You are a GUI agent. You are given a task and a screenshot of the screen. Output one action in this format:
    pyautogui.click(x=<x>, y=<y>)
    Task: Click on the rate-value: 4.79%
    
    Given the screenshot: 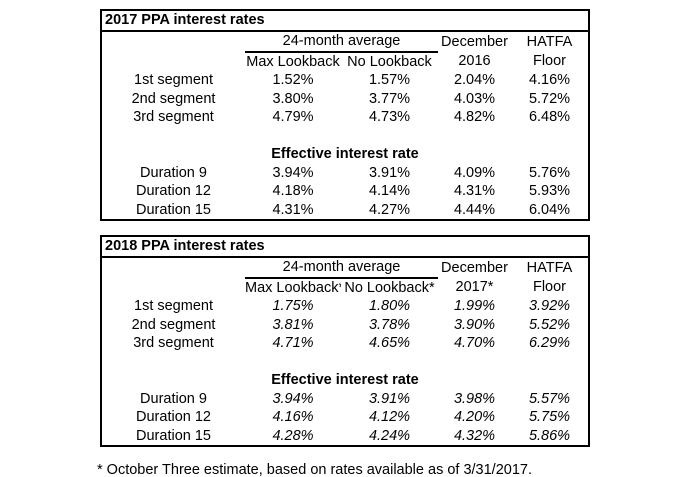 What is the action you would take?
    pyautogui.click(x=293, y=117)
    